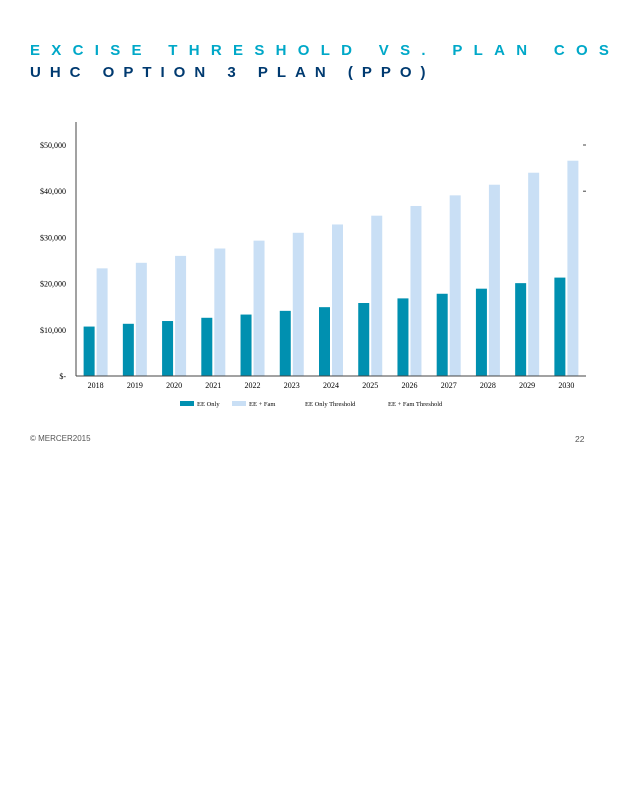 The width and height of the screenshot is (618, 800). What do you see at coordinates (53, 330) in the screenshot?
I see `y-tick-label: $10,000` at bounding box center [53, 330].